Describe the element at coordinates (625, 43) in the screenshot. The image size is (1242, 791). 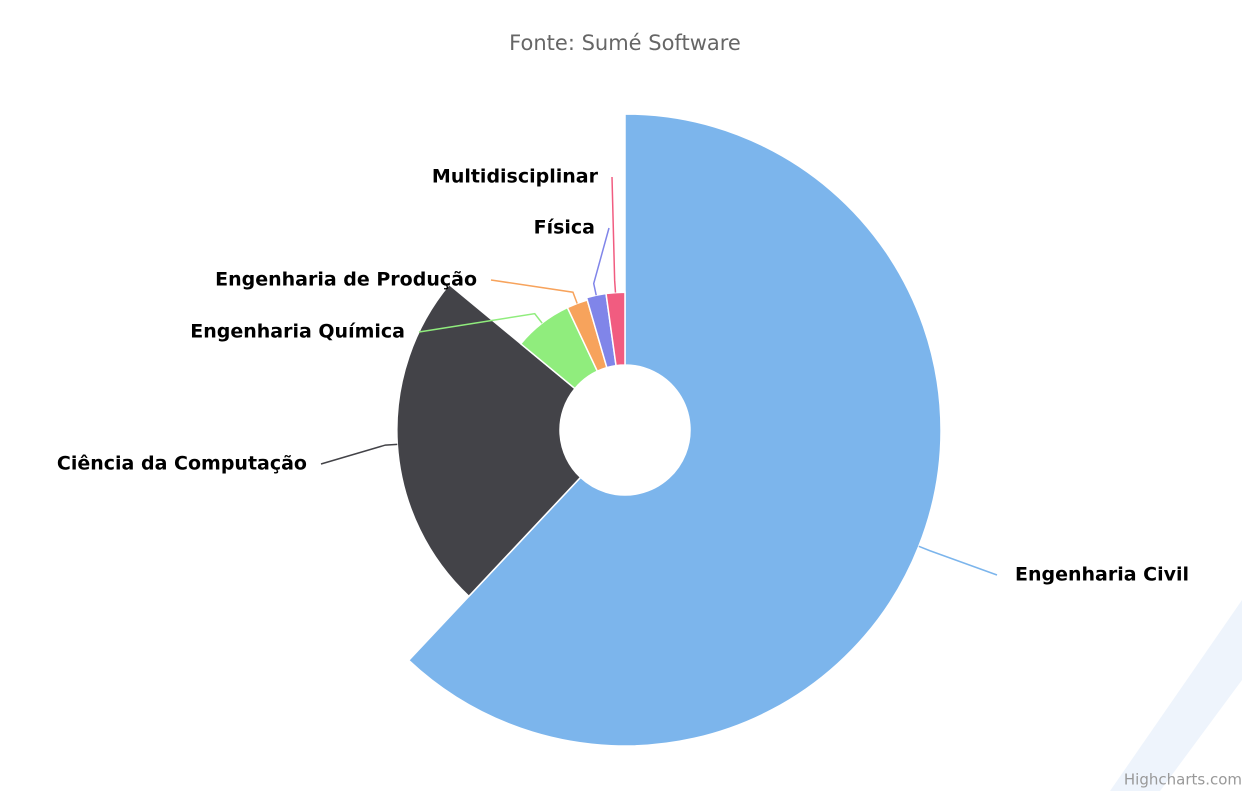
I see `chart-subtitle: Fonte: Sumé Software` at that location.